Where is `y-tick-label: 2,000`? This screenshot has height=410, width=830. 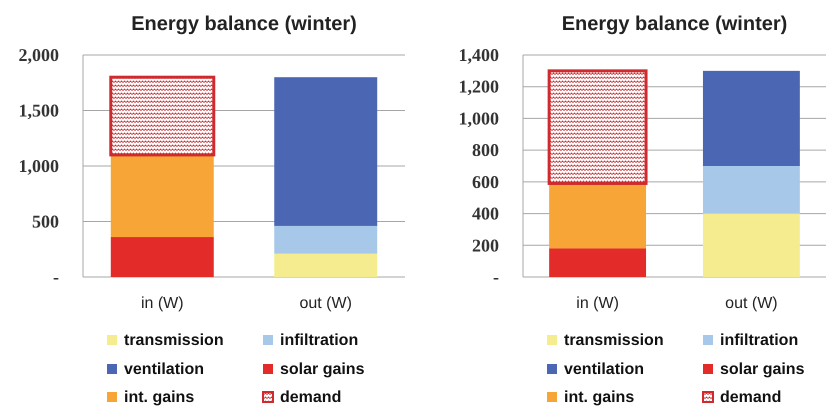
y-tick-label: 2,000 is located at coordinates (38, 55).